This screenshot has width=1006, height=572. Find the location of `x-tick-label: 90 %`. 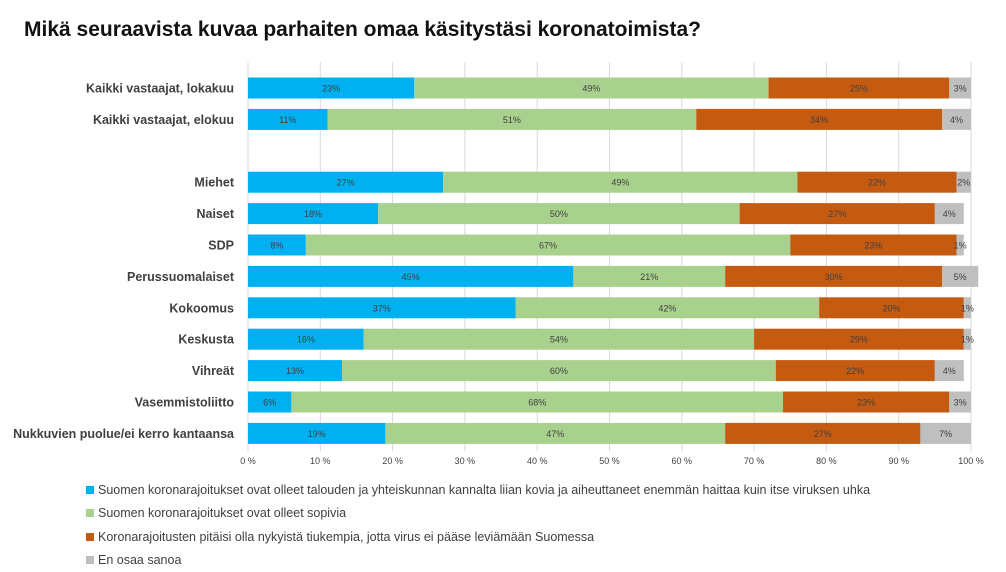

x-tick-label: 90 % is located at coordinates (898, 461).